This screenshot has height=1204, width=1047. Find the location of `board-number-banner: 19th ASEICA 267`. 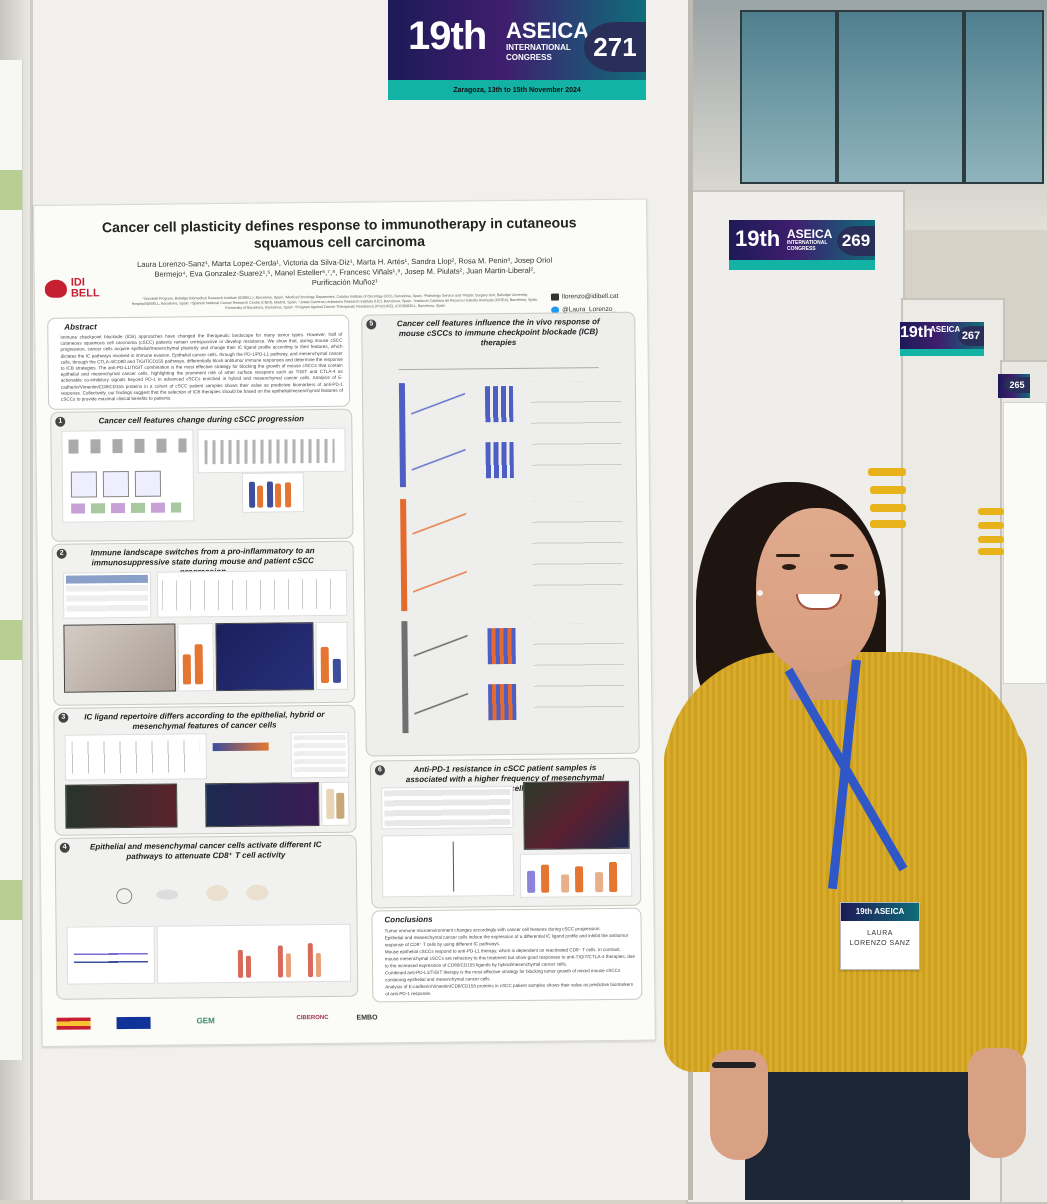

board-number-banner: 19th ASEICA 267 is located at coordinates (942, 339).